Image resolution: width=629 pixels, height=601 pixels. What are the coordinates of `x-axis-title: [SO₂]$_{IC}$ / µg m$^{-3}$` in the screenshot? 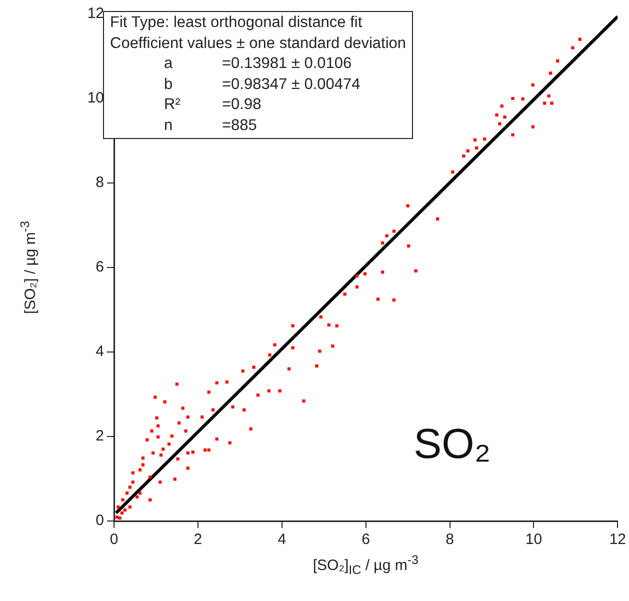 It's located at (365, 565).